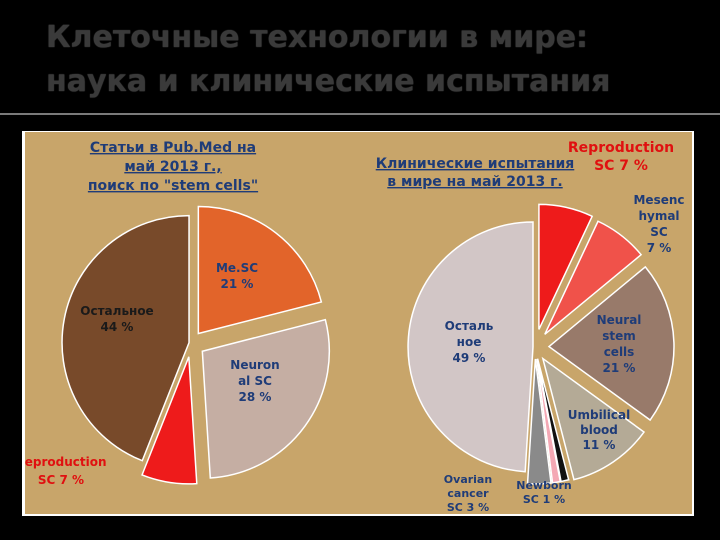 Image resolution: width=720 pixels, height=540 pixels. I want to click on slice-label-line: Остальное, so click(116, 311).